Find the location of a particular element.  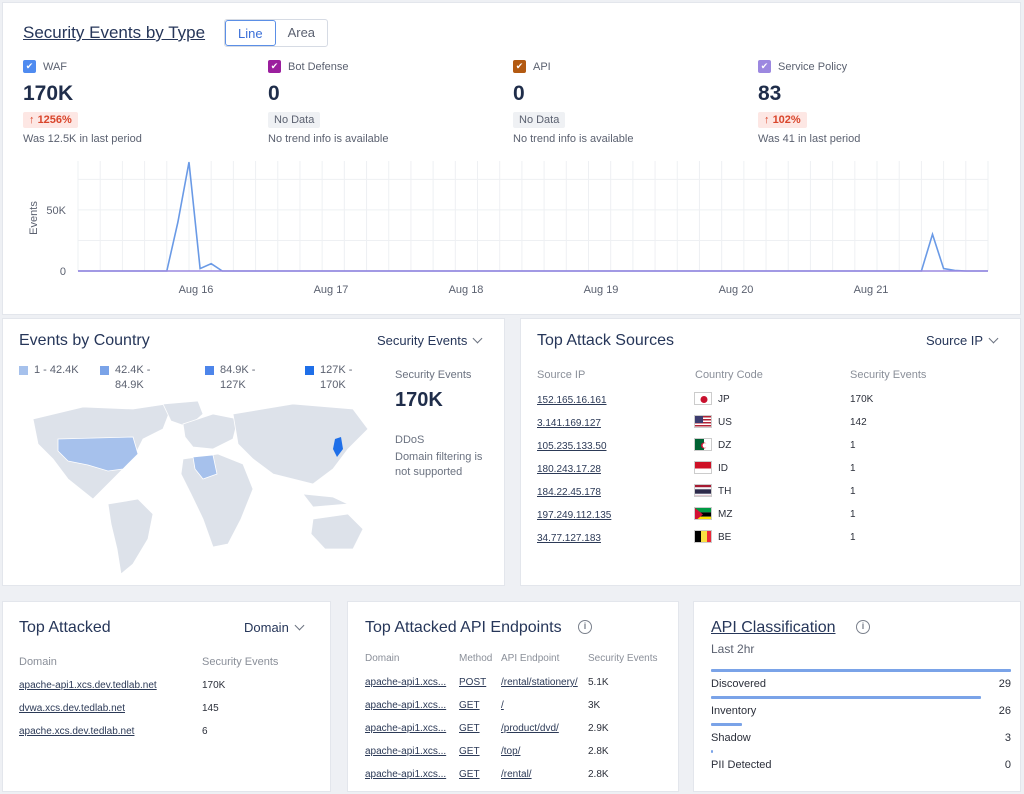

area-toggle-button: Area is located at coordinates (301, 32).